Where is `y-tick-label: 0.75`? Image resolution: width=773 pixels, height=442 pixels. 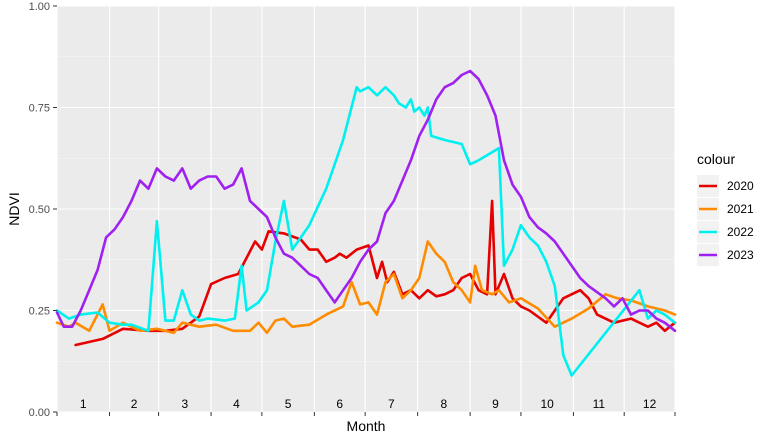
y-tick-label: 0.75 is located at coordinates (39, 109).